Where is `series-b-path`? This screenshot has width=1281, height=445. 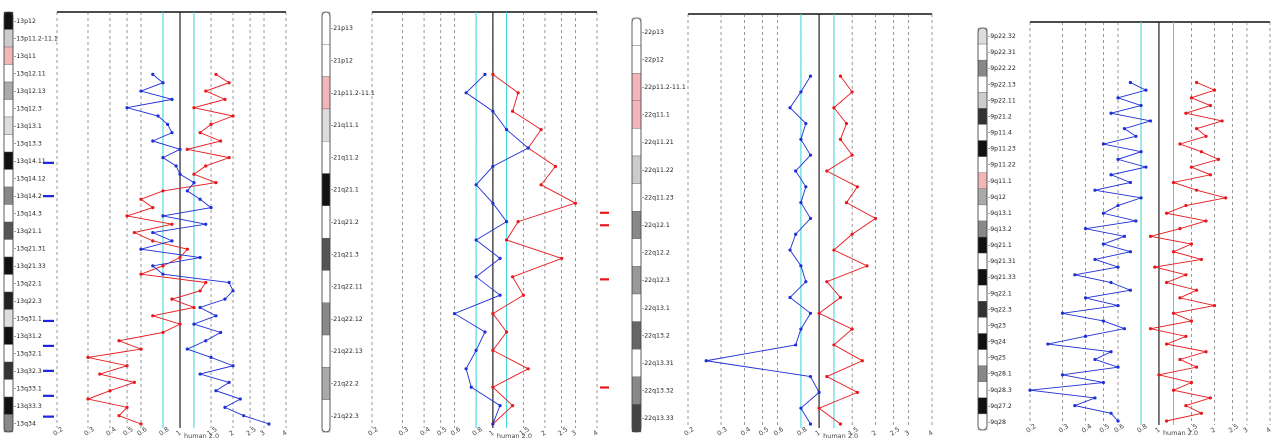 series-b-path is located at coordinates (491, 249).